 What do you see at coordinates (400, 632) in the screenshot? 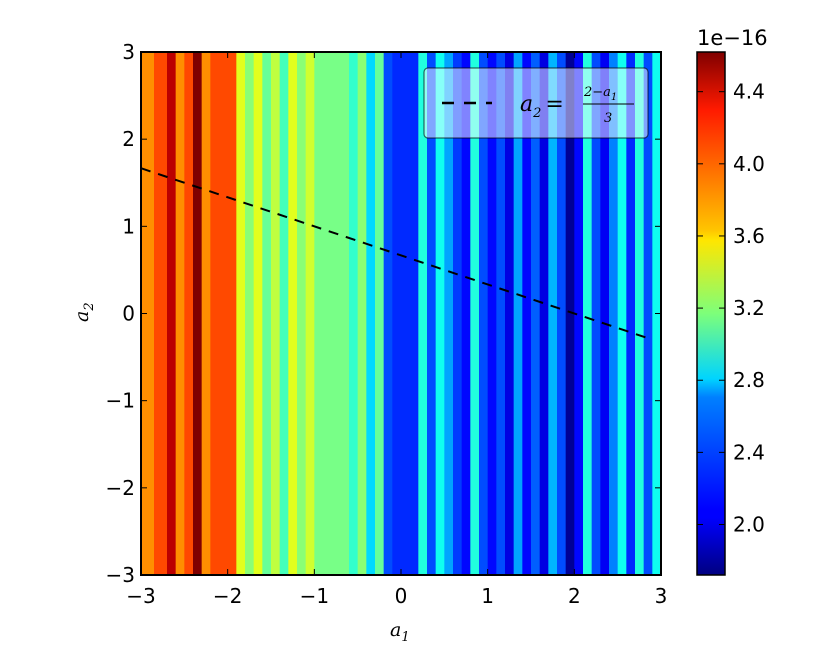
I see `x-axis-label: a1` at bounding box center [400, 632].